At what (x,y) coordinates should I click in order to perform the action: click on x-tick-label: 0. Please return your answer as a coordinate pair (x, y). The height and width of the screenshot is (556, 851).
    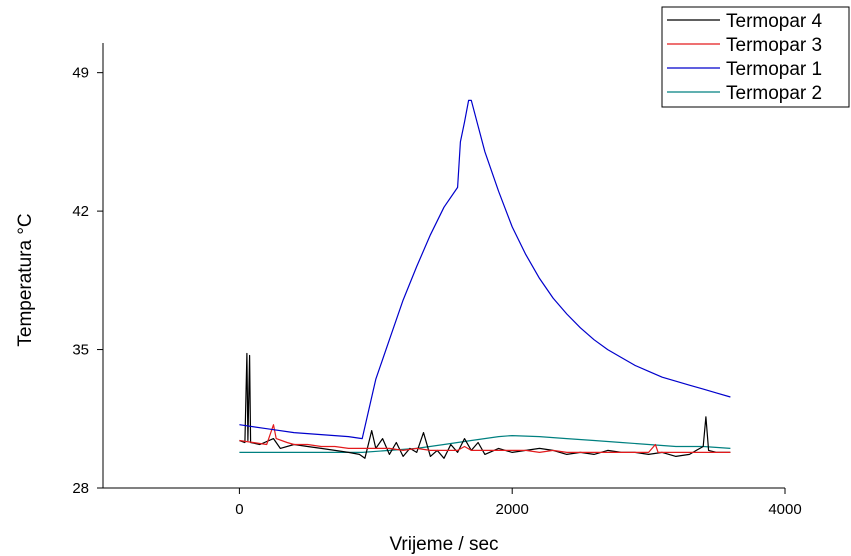
    Looking at the image, I should click on (239, 509).